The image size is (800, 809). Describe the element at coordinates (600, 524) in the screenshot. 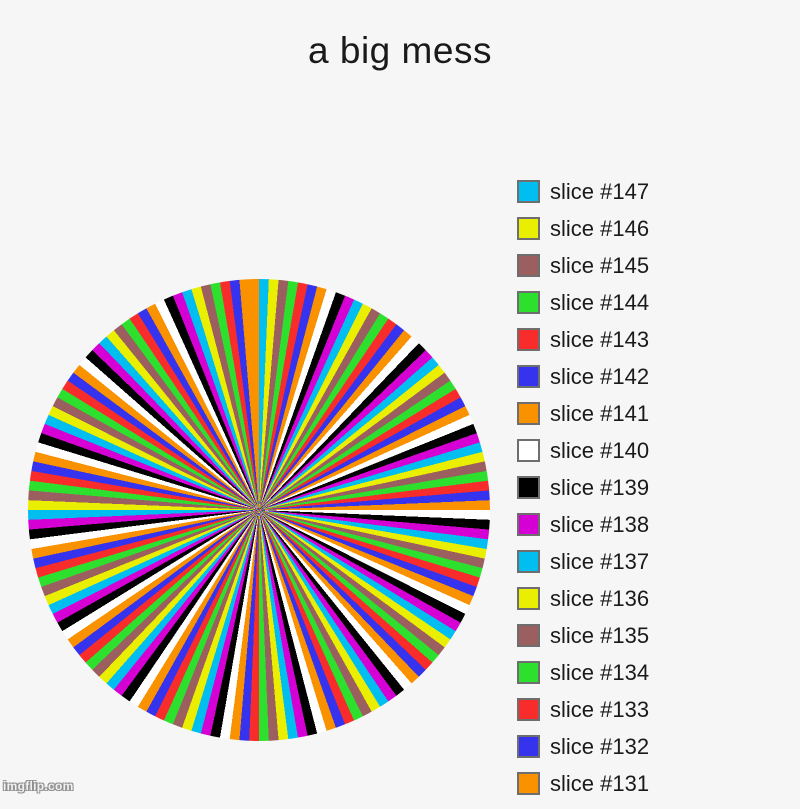

I see `legend-label: slice #138` at that location.